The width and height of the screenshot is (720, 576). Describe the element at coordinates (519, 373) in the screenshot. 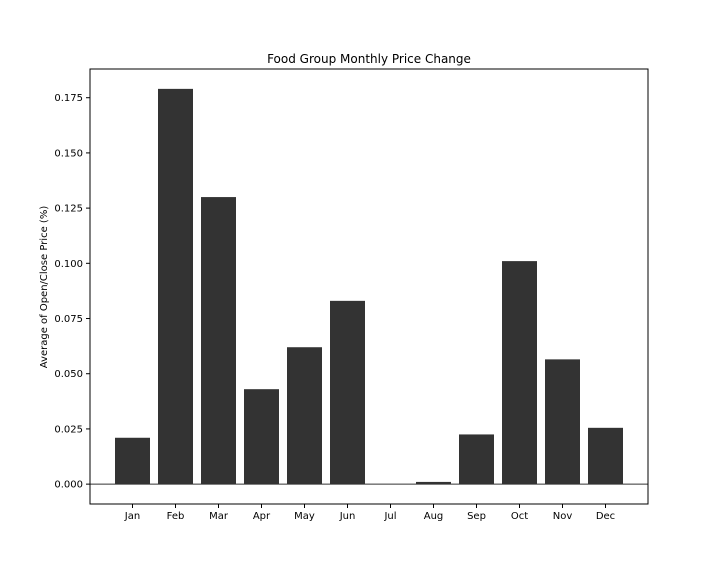

I see `bar-oct` at that location.